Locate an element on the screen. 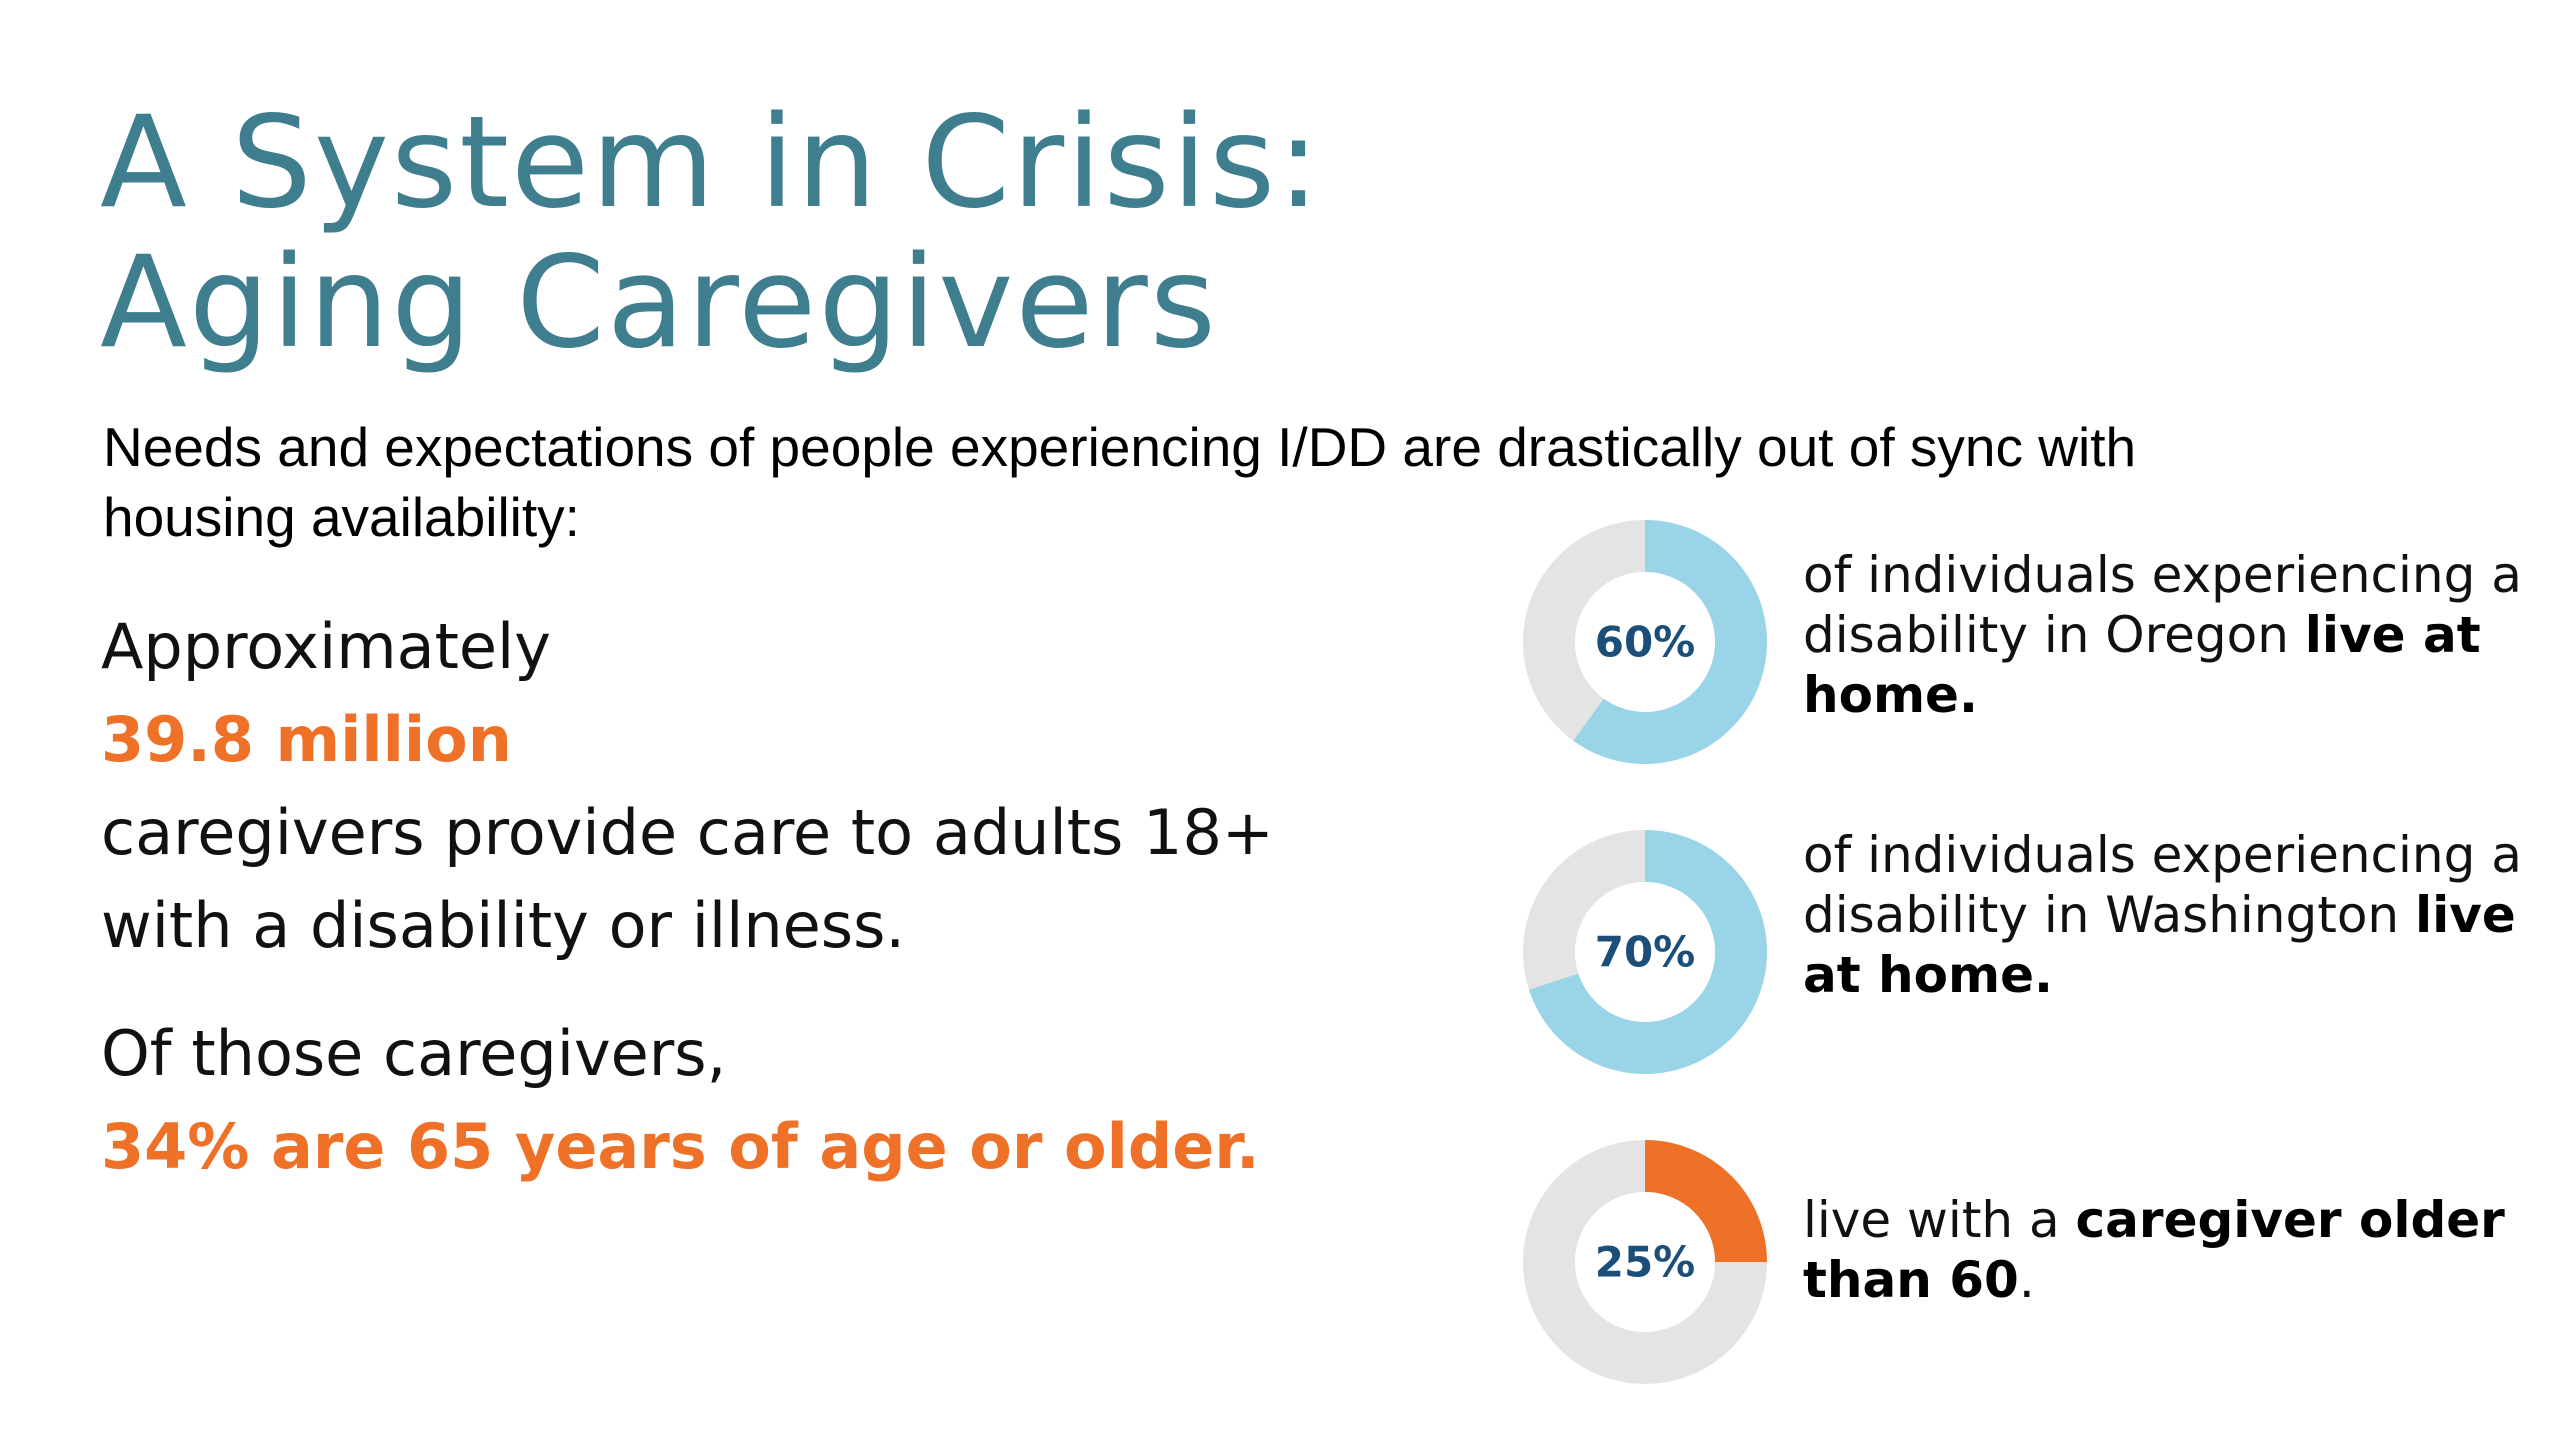 The height and width of the screenshot is (1440, 2560). stat-description: live with a caregiver older than 60. is located at coordinates (2163, 1250).